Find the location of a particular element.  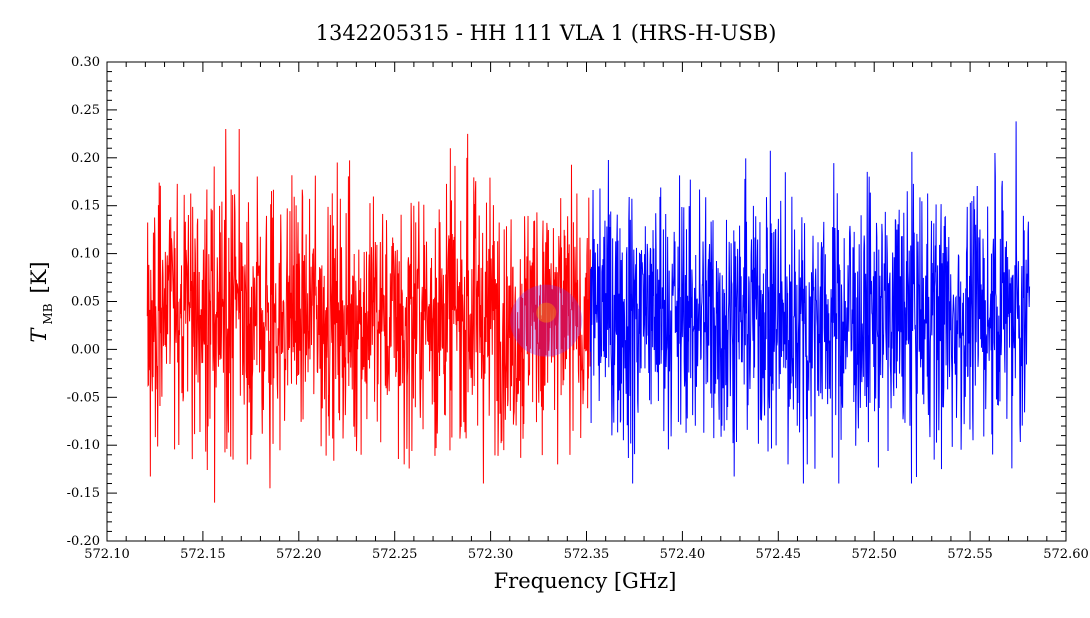

x-tick-label: 572.15 is located at coordinates (203, 554).